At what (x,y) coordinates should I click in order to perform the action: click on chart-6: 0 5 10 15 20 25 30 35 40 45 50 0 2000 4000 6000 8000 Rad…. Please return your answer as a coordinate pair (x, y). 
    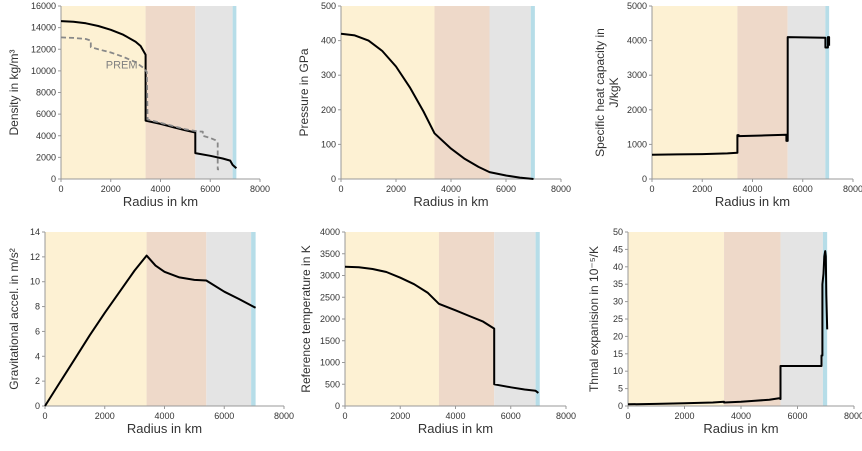
    Looking at the image, I should click on (724, 331).